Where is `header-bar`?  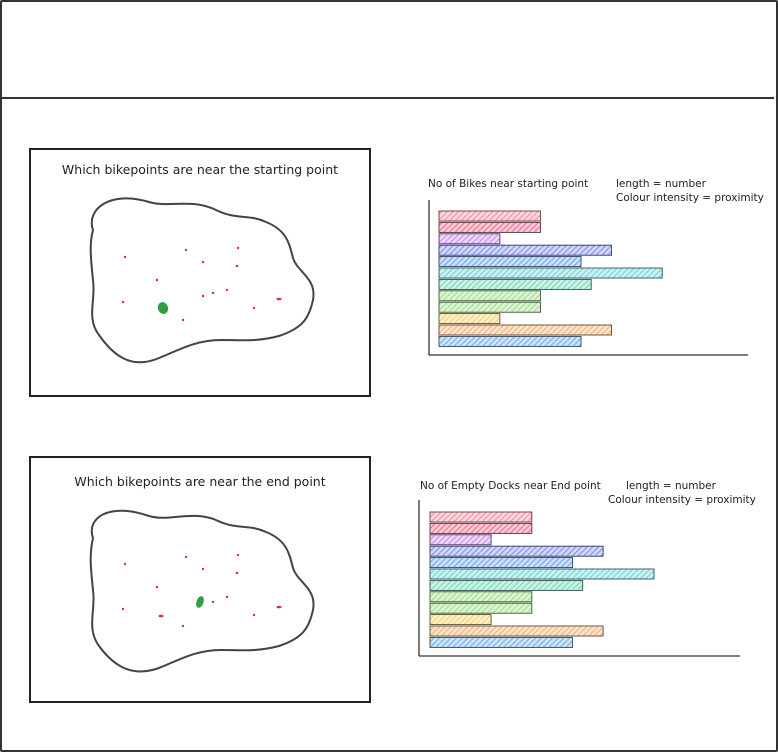
header-bar is located at coordinates (387, 49).